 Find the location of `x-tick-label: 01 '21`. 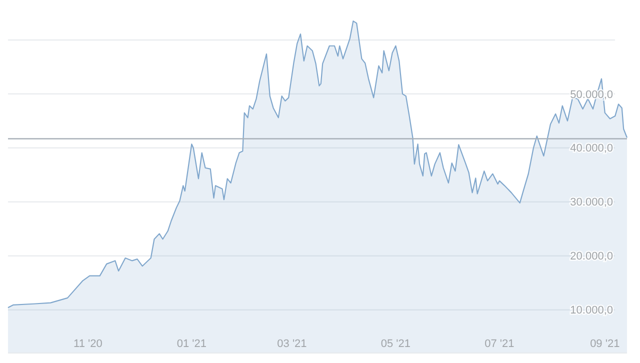

x-tick-label: 01 '21 is located at coordinates (191, 344).